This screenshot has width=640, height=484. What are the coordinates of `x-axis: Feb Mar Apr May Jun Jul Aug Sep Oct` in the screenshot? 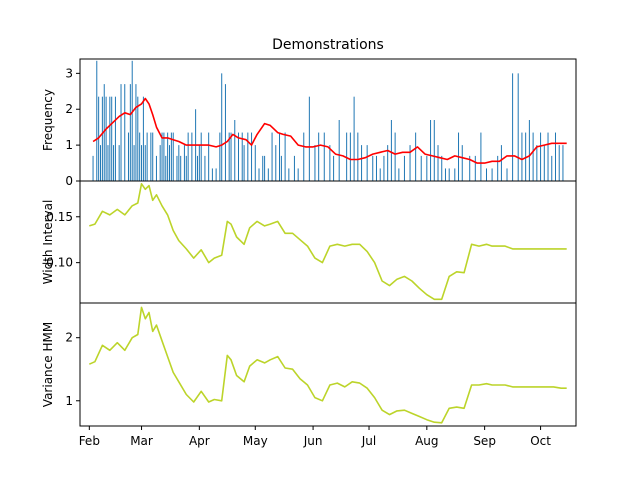 It's located at (315, 437).